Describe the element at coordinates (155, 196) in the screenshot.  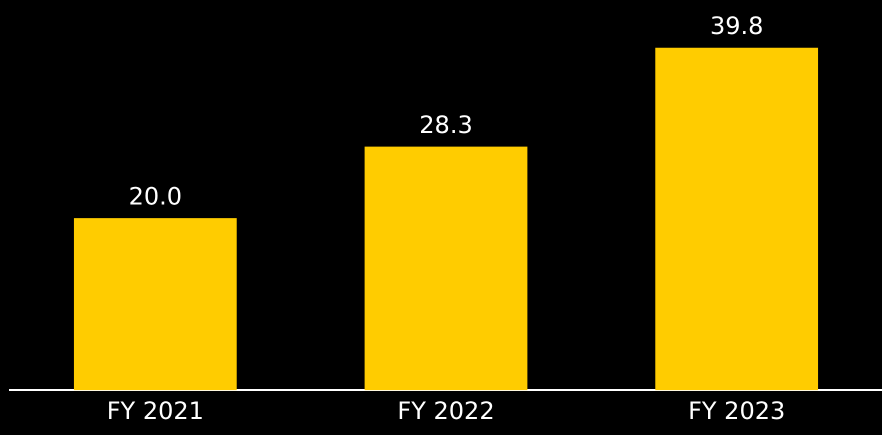
I see `data-label: 20.0` at that location.